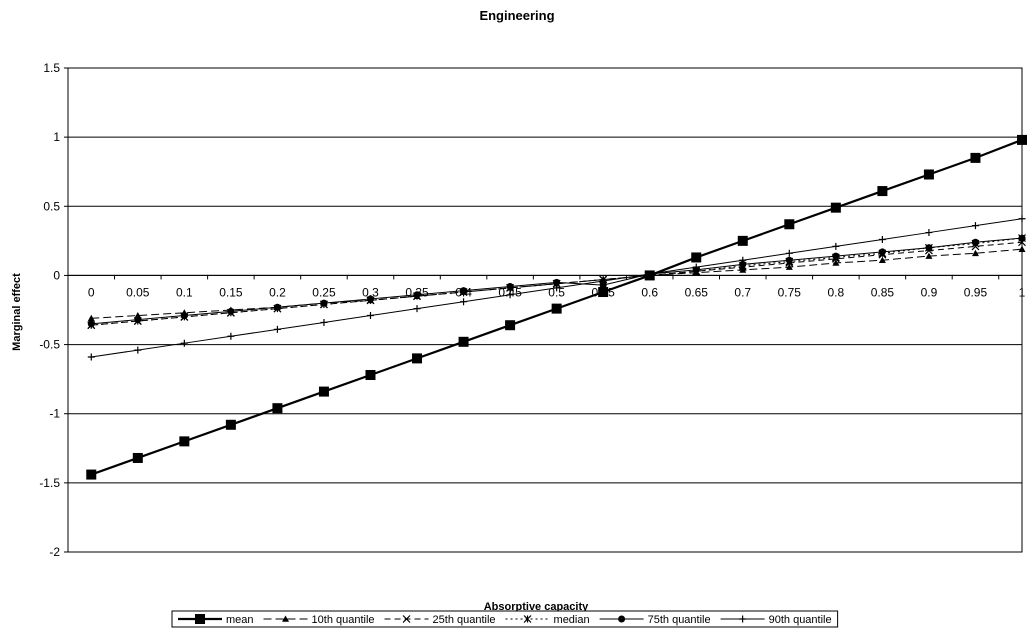  What do you see at coordinates (370, 292) in the screenshot?
I see `x-tick-label: 0.3` at bounding box center [370, 292].